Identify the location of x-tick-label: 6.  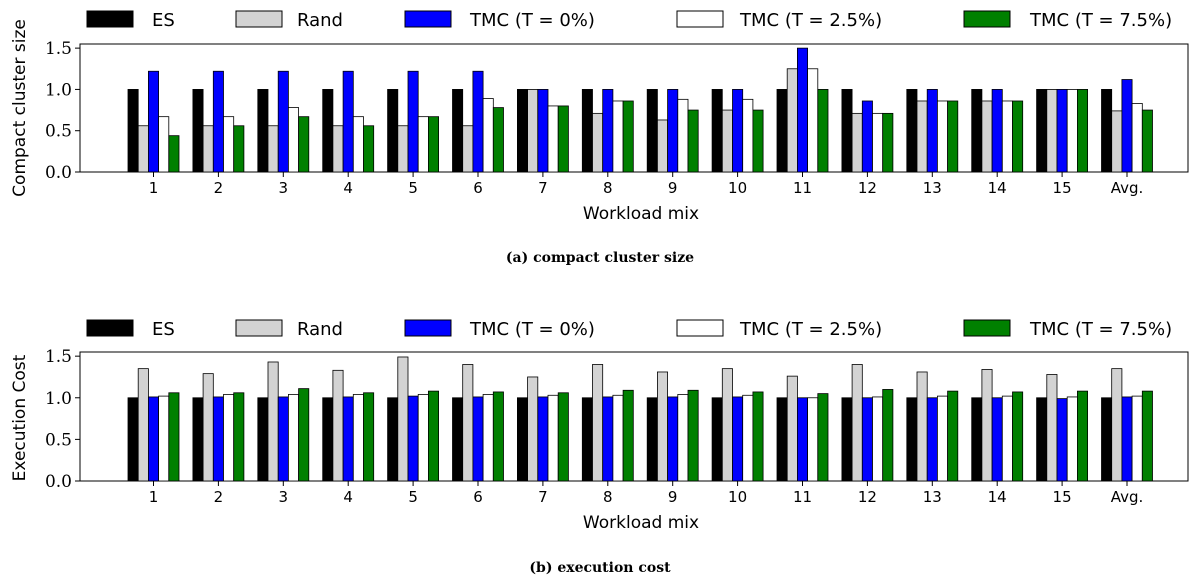
(478, 188).